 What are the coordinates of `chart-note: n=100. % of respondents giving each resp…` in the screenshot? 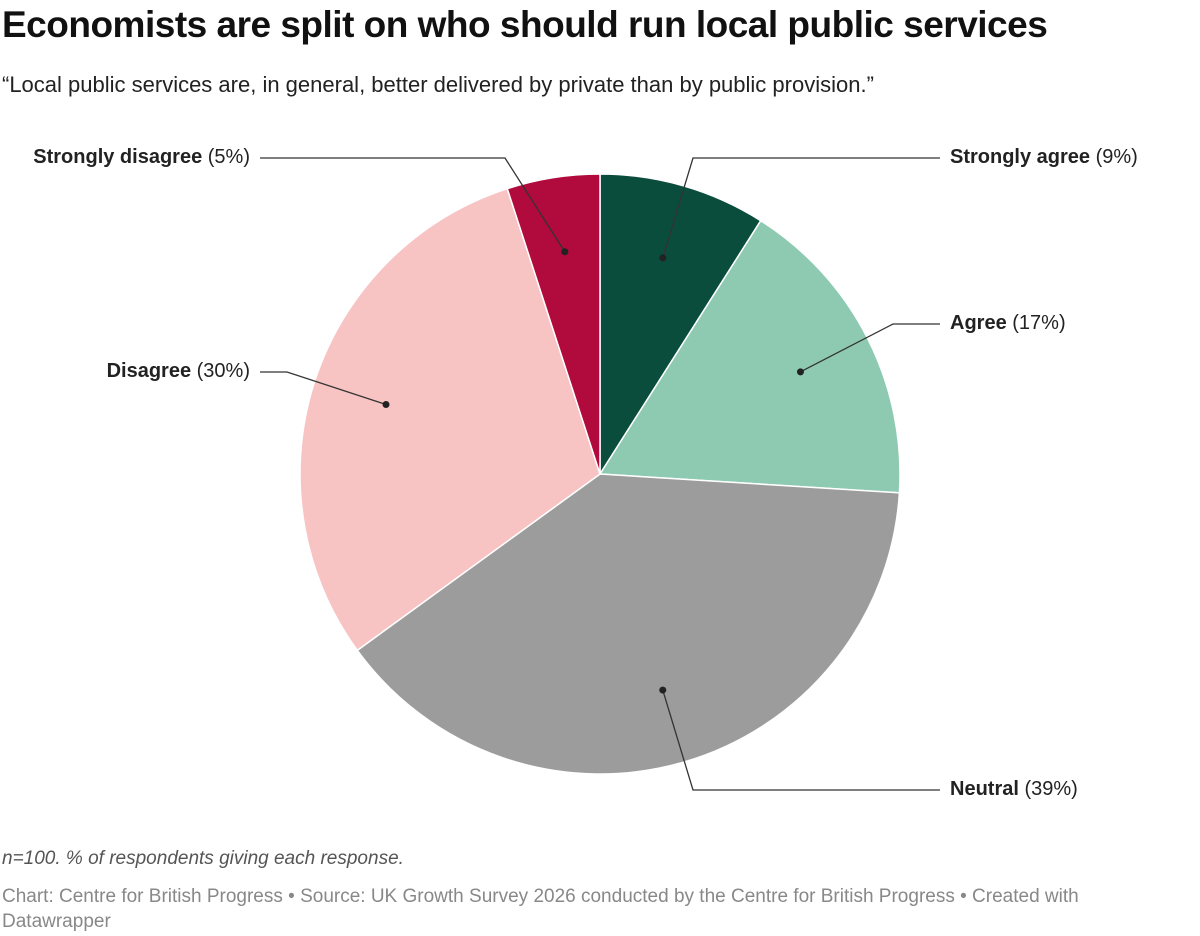 It's located at (203, 858).